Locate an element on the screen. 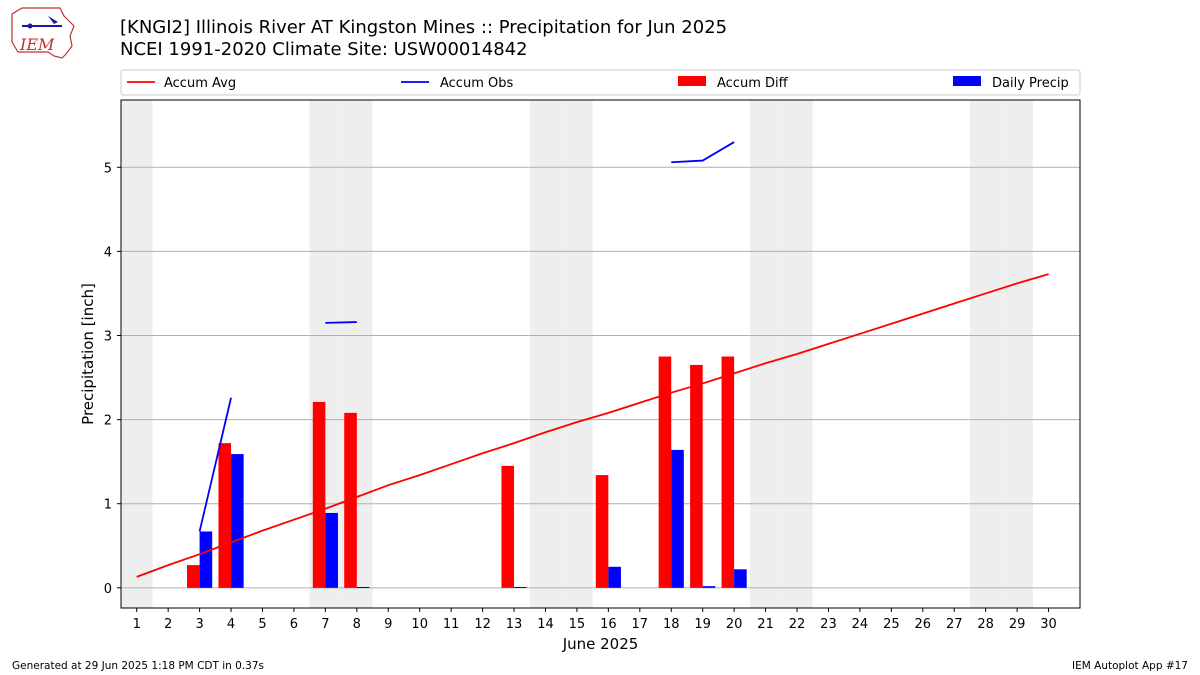 The width and height of the screenshot is (1200, 675). x-tick-label: 28 is located at coordinates (985, 624).